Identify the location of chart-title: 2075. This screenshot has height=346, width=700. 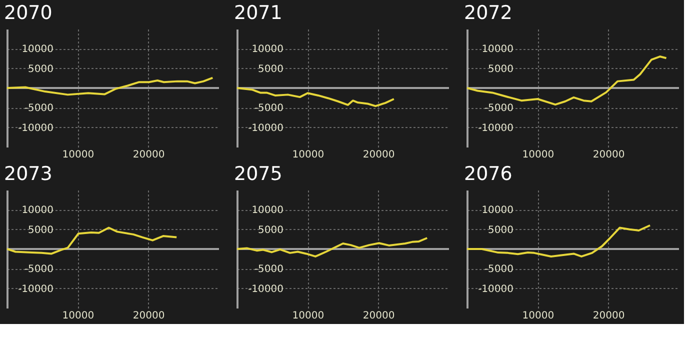
(258, 174).